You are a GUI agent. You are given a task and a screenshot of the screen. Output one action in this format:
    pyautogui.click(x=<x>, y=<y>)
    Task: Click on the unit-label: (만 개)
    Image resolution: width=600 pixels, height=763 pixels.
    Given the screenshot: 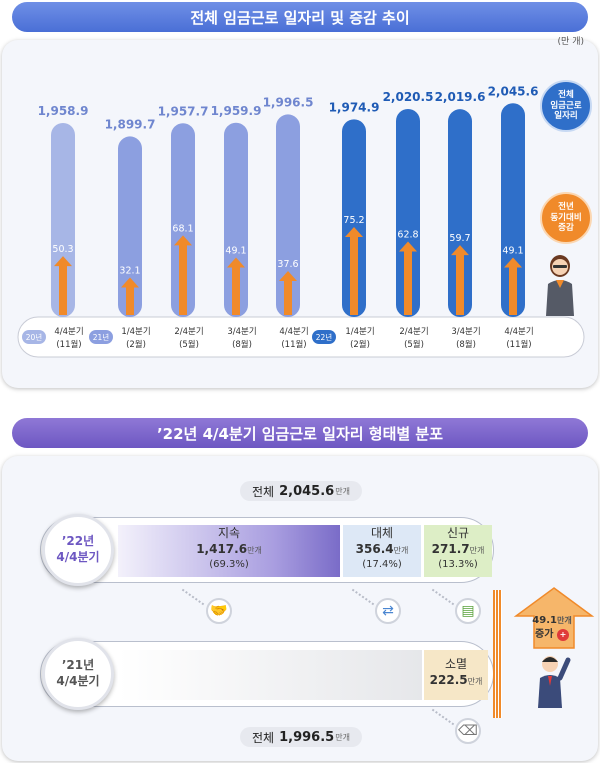 What is the action you would take?
    pyautogui.click(x=570, y=42)
    